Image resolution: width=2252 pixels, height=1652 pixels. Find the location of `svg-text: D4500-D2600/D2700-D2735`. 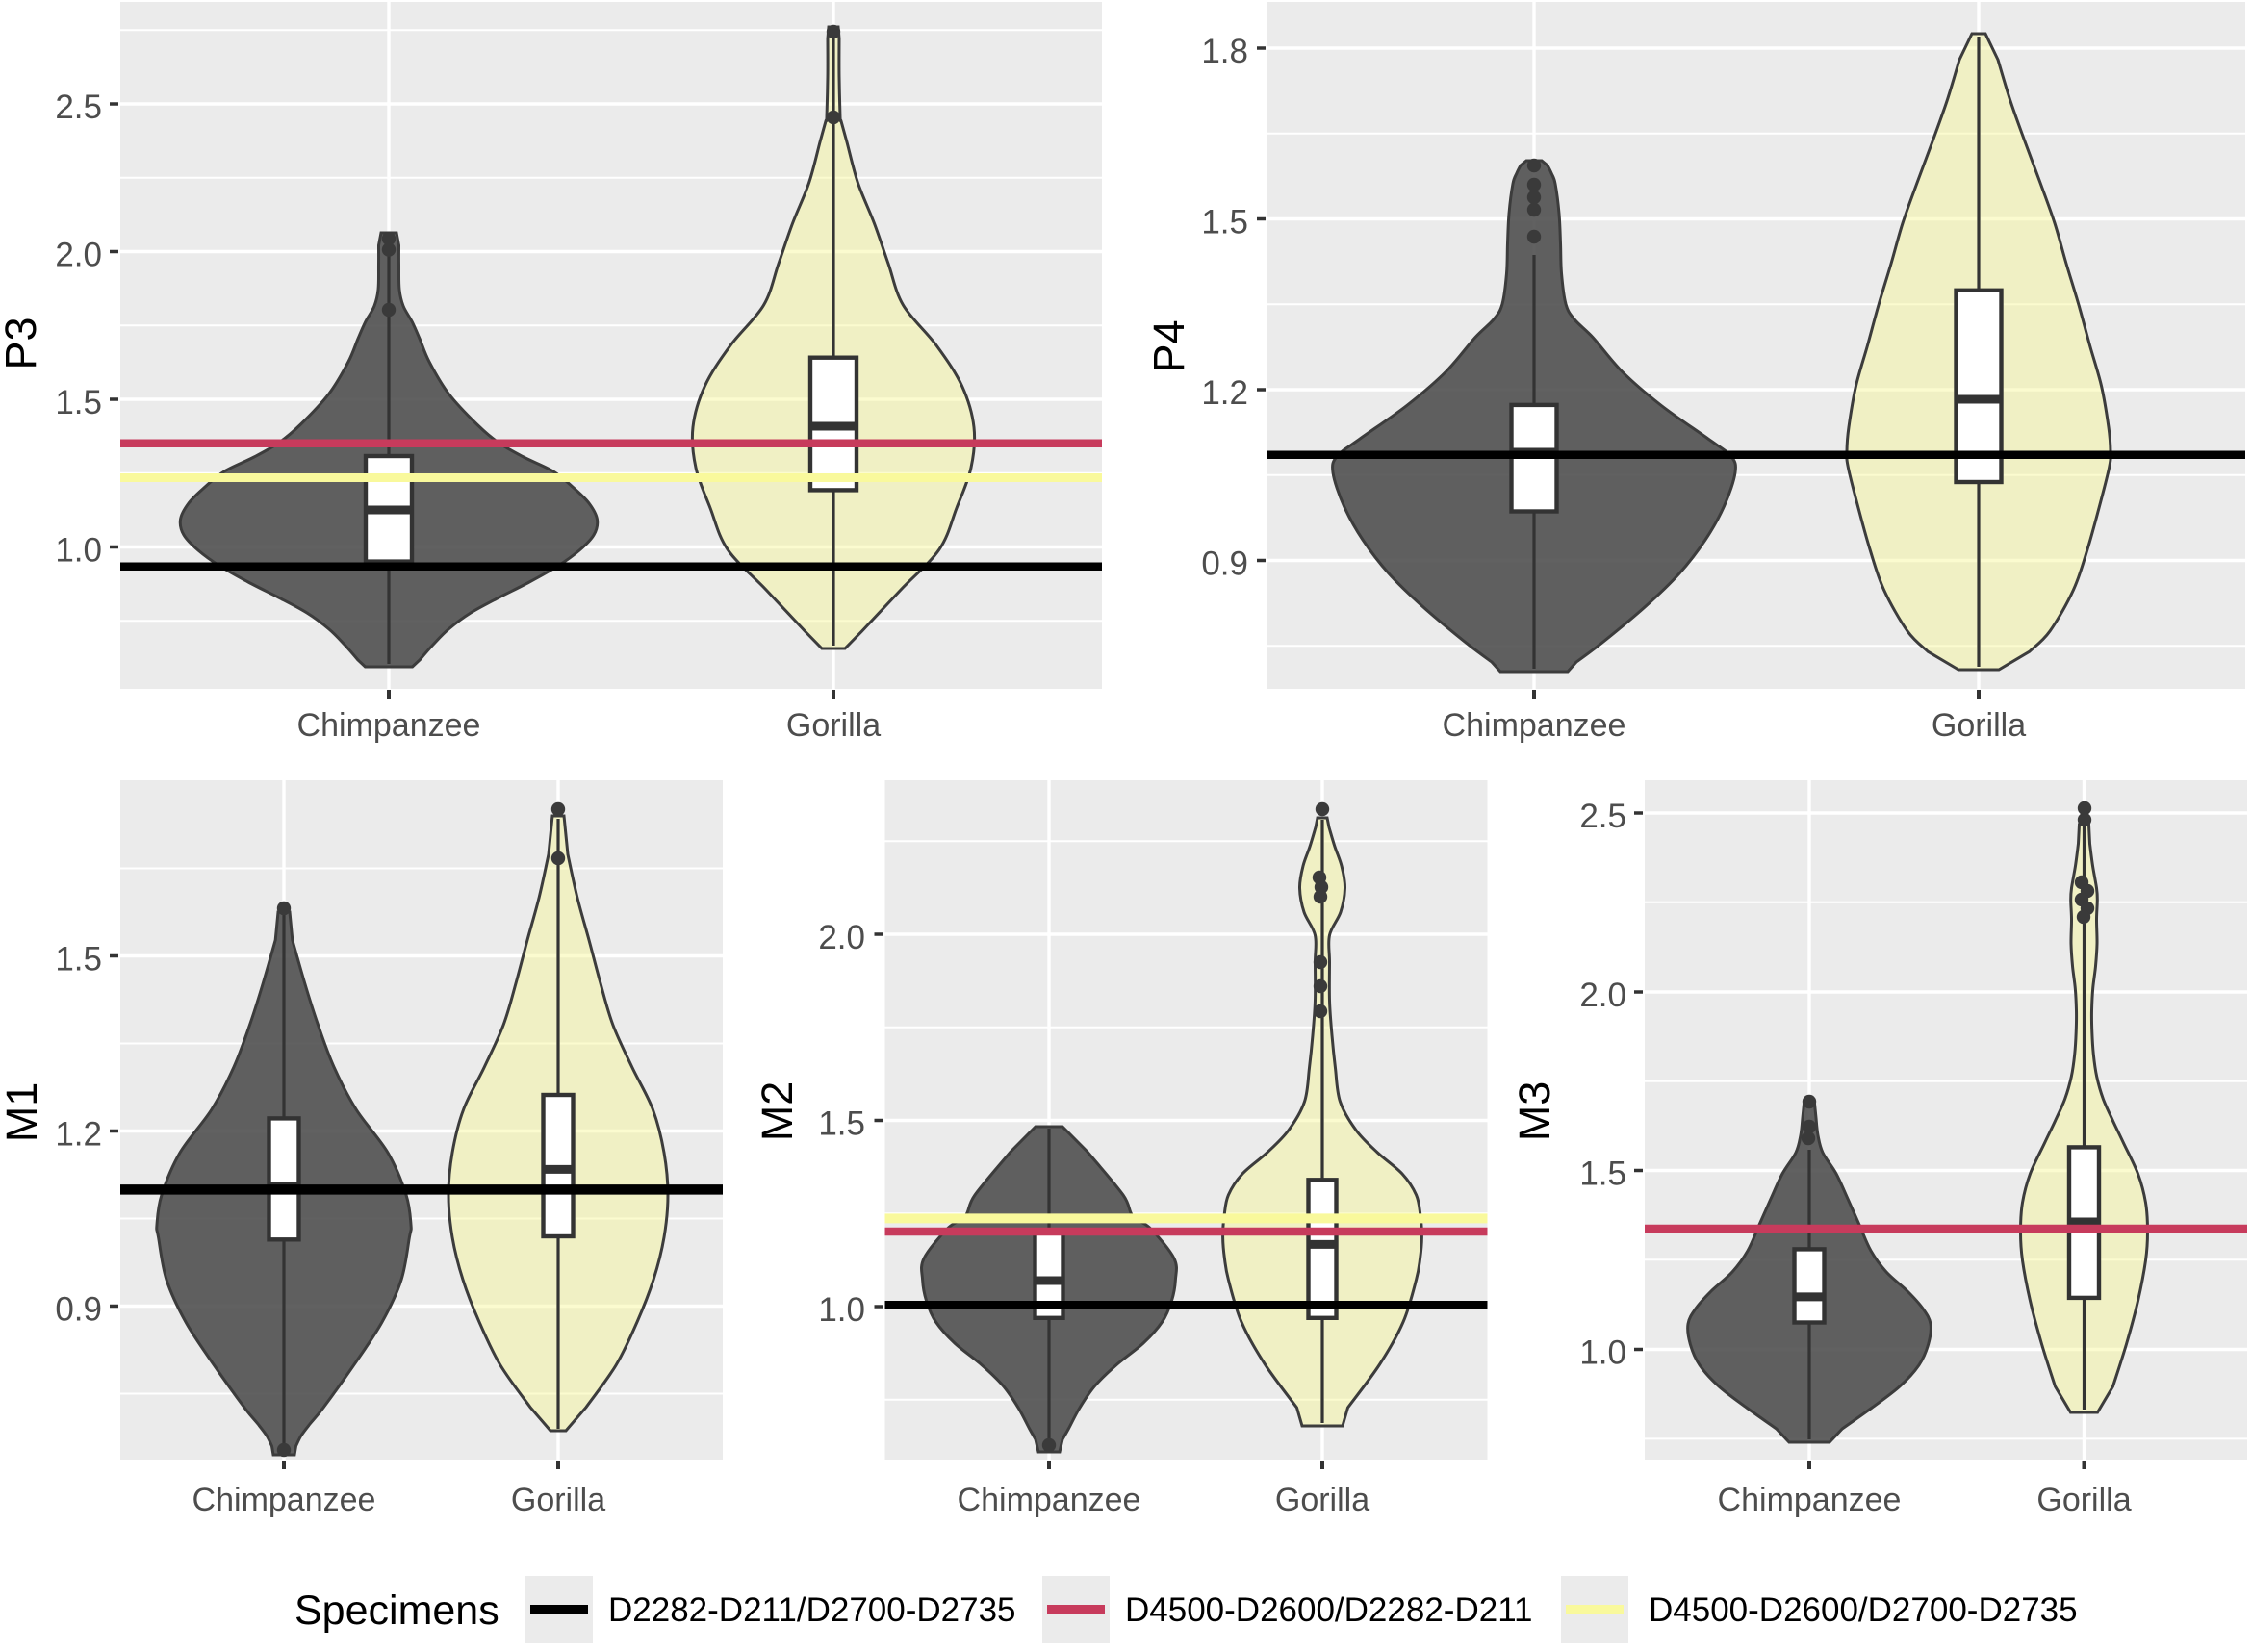

svg-text: D4500-D2600/D2700-D2735 is located at coordinates (1864, 1610).